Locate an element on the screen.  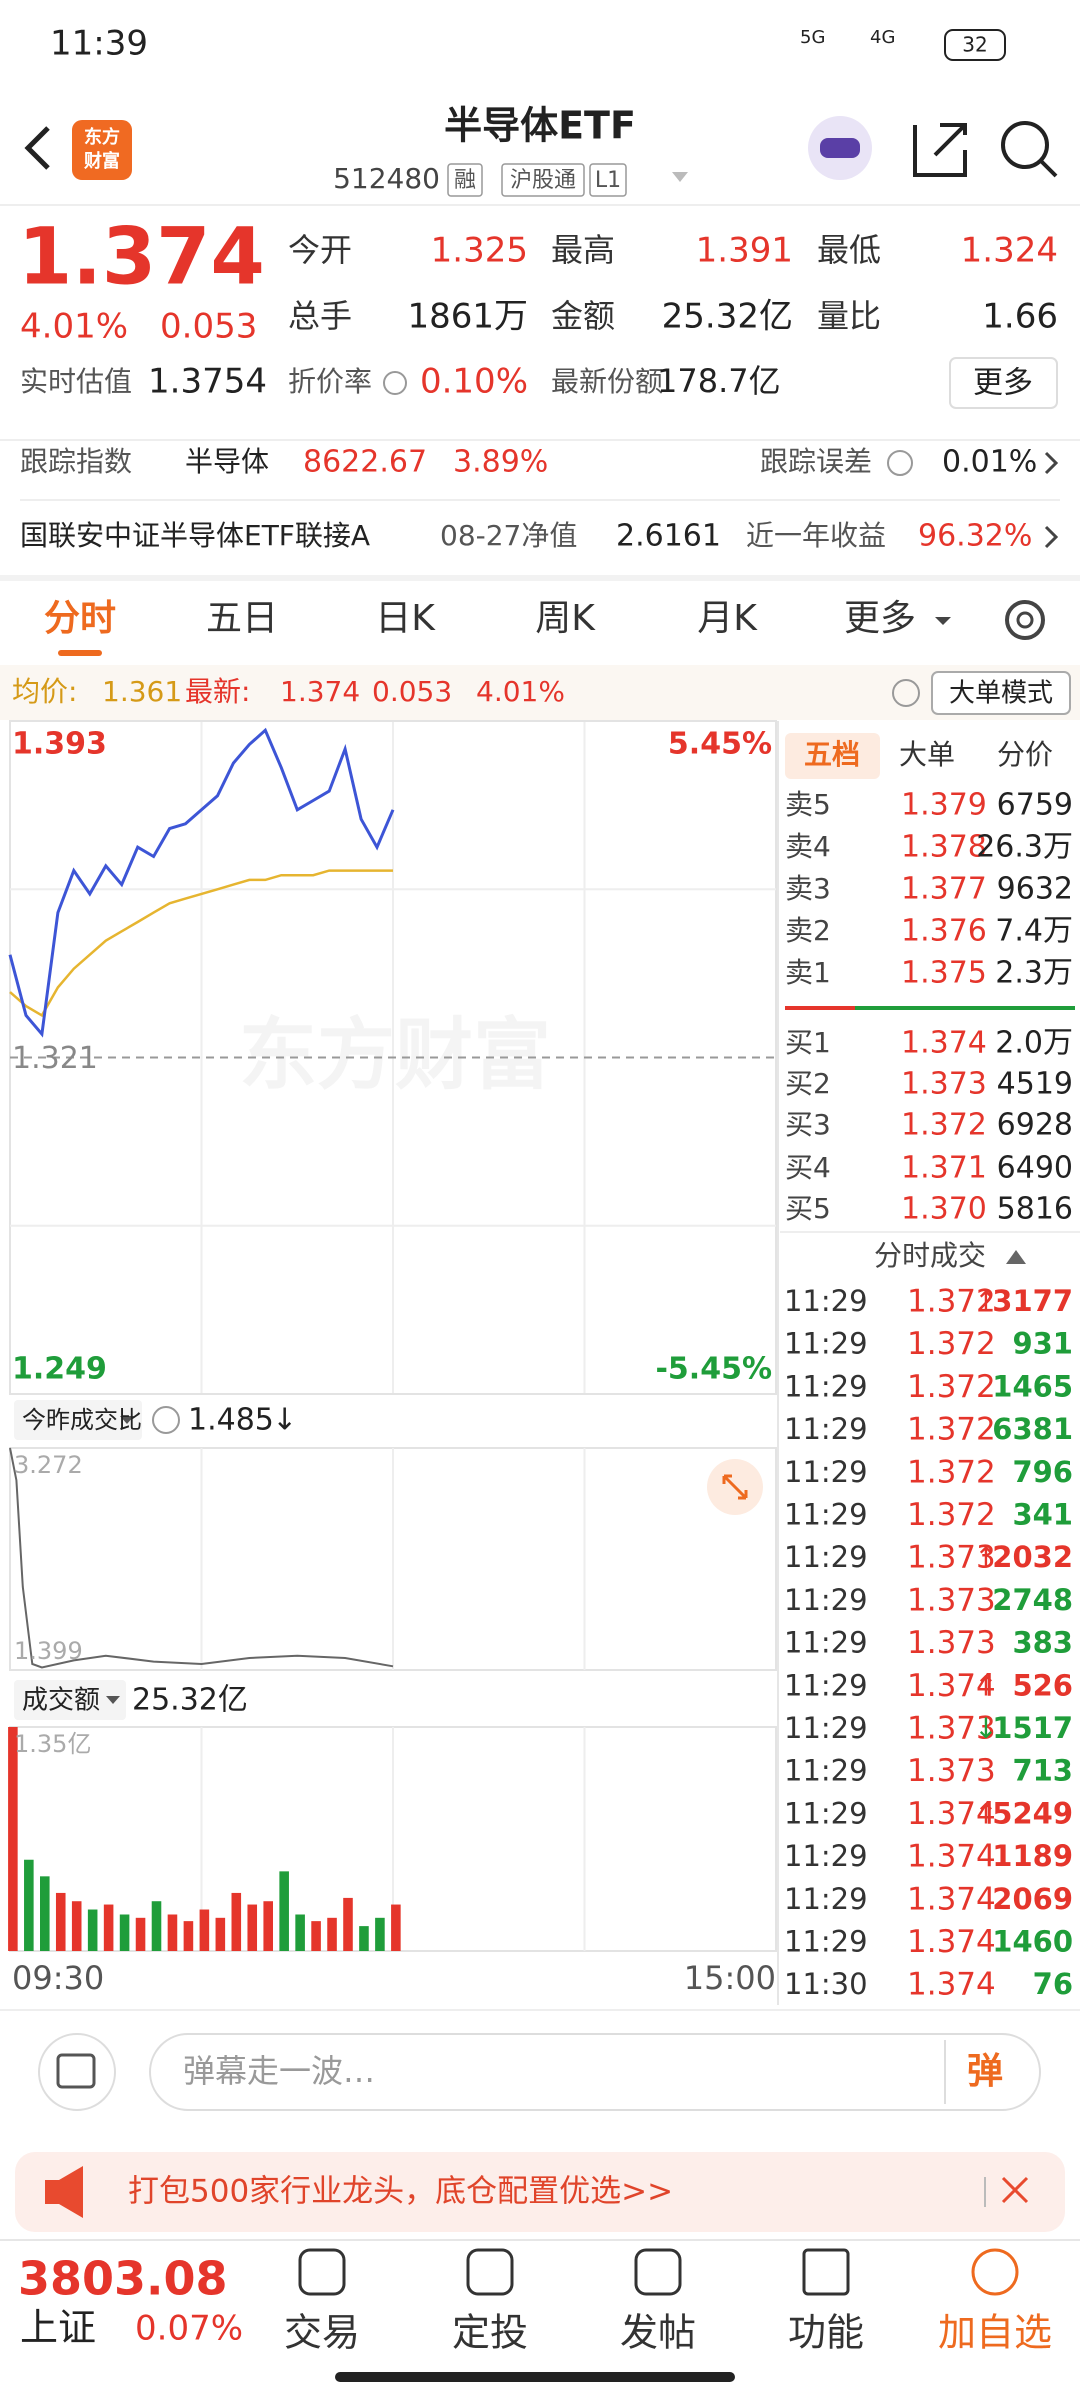
more-button is located at coordinates (1003, 383).